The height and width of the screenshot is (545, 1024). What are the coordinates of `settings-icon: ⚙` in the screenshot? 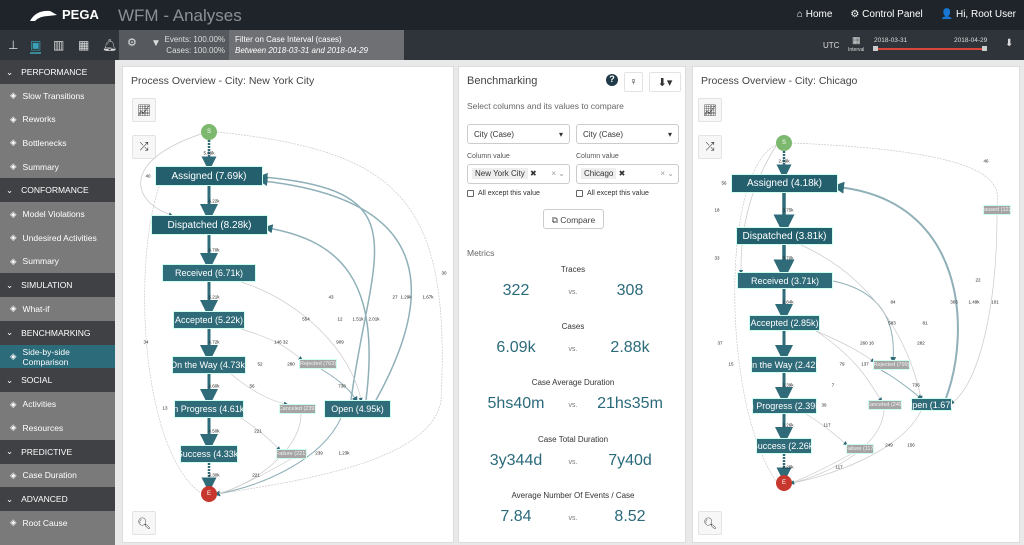 It's located at (132, 43).